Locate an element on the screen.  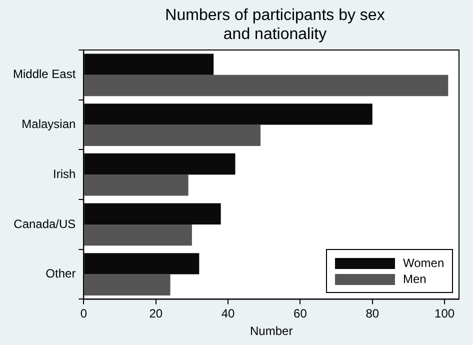
x-tick-label: 0 is located at coordinates (84, 313).